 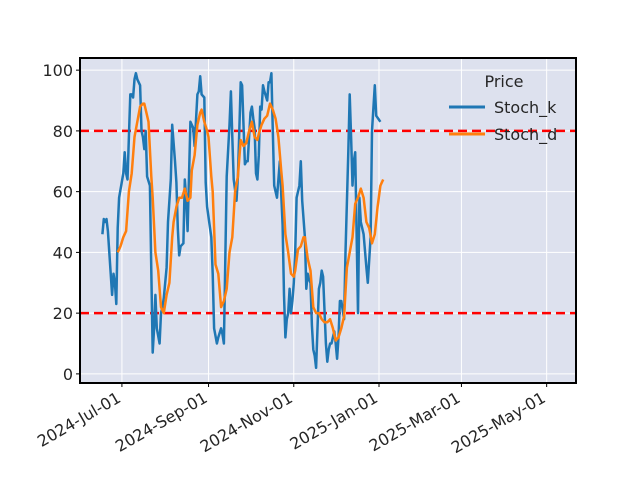 I want to click on x-tick-label: 2025-May-01, so click(x=498, y=422).